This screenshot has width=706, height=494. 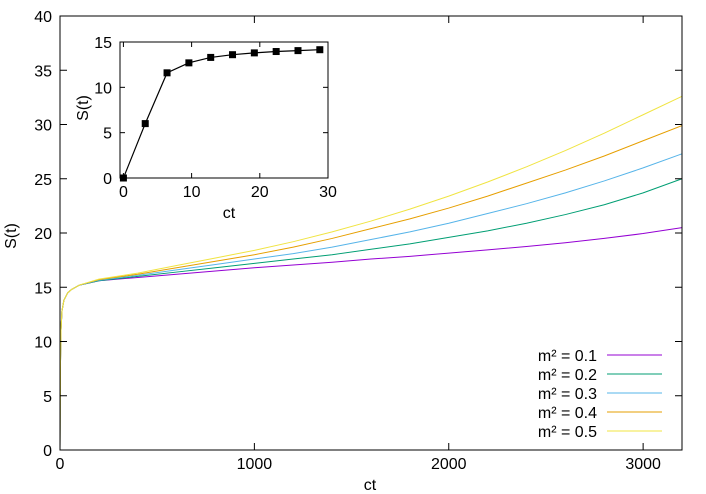 What do you see at coordinates (567, 375) in the screenshot?
I see `legend-label: m² = 0.2` at bounding box center [567, 375].